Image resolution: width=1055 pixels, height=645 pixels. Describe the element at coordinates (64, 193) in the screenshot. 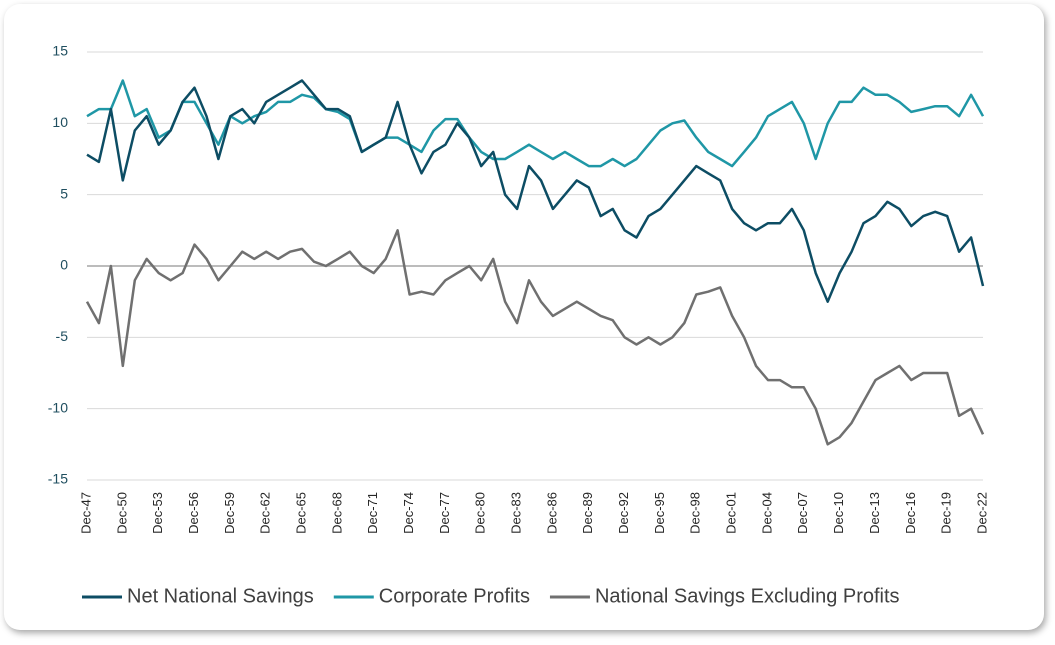

I see `y-tick-label: 5` at that location.